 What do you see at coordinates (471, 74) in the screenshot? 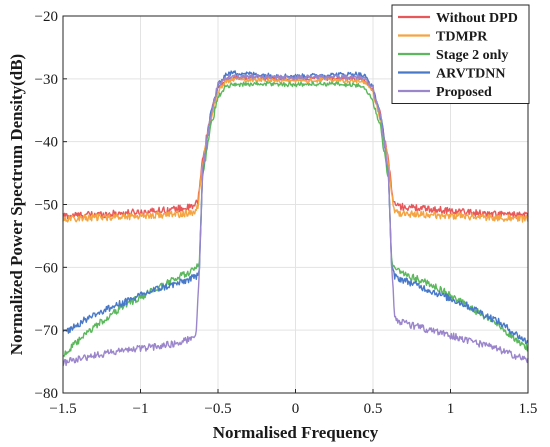
I see `legend-entry-label: ARVTDNN` at bounding box center [471, 74].